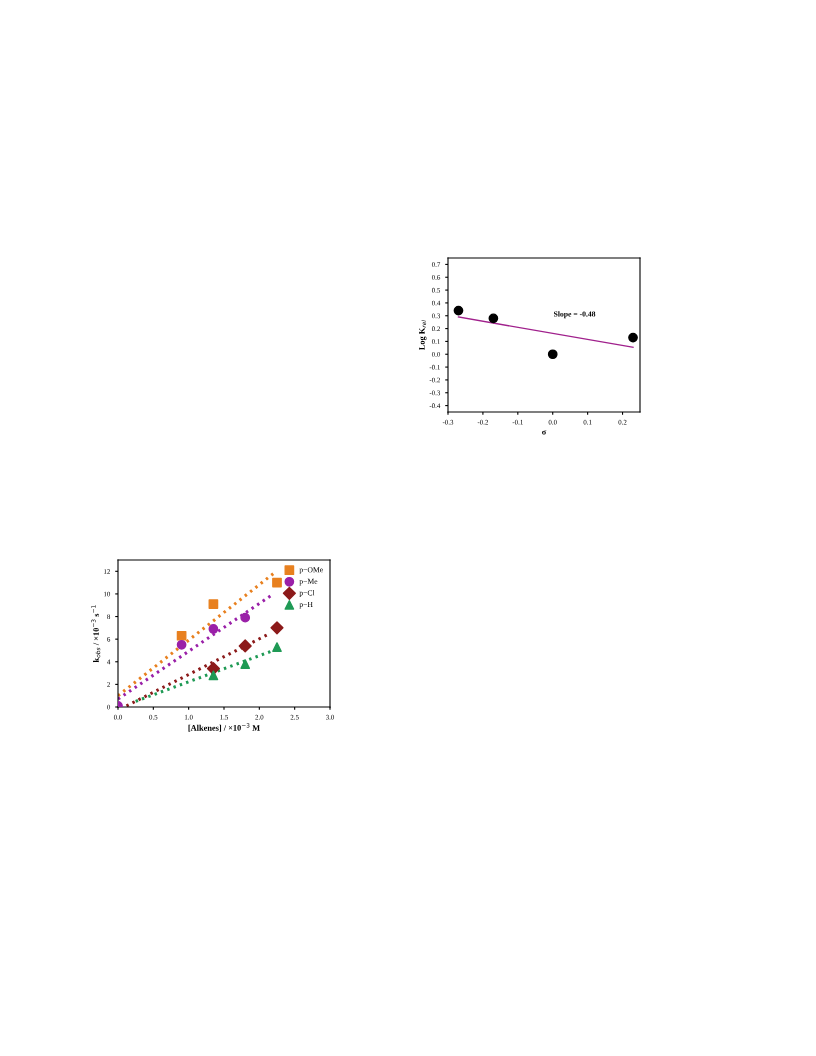 The height and width of the screenshot is (1056, 816). Describe the element at coordinates (96, 634) in the screenshot. I see `y-axis-title: k$_{obs}$ / ×10$^{−3}$ s$^{−1}$` at that location.